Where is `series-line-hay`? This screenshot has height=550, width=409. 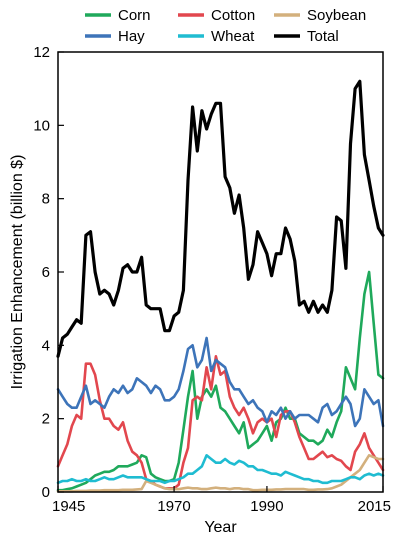
series-line-hay is located at coordinates (220, 382).